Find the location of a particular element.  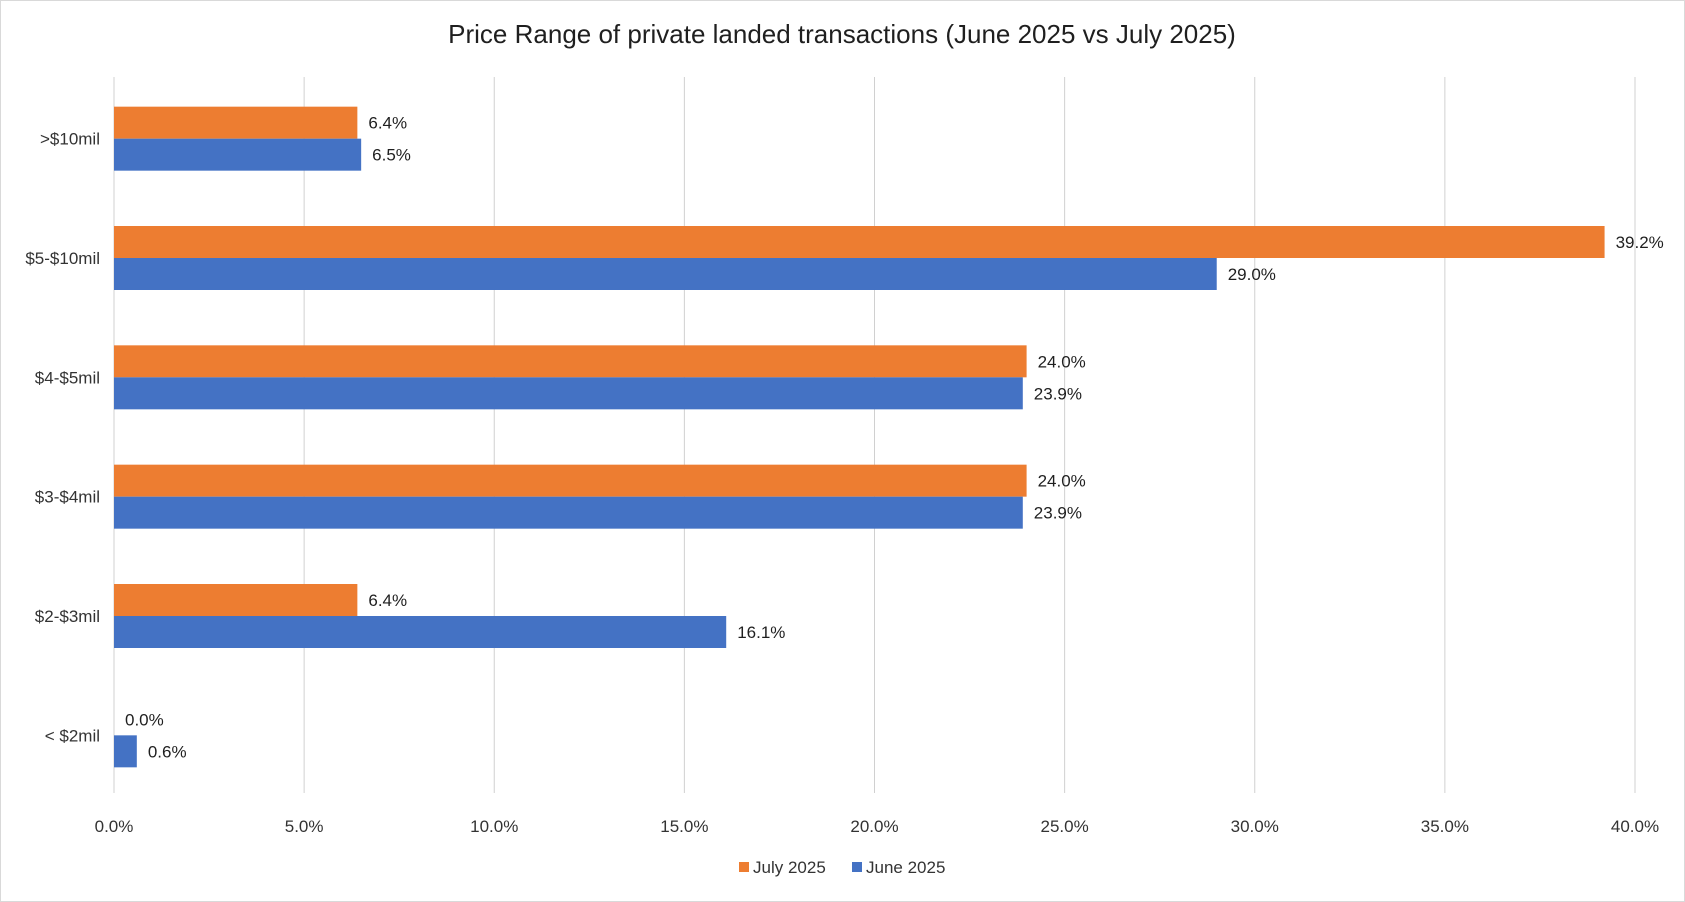

category-label: $5-$10mil is located at coordinates (62, 258).